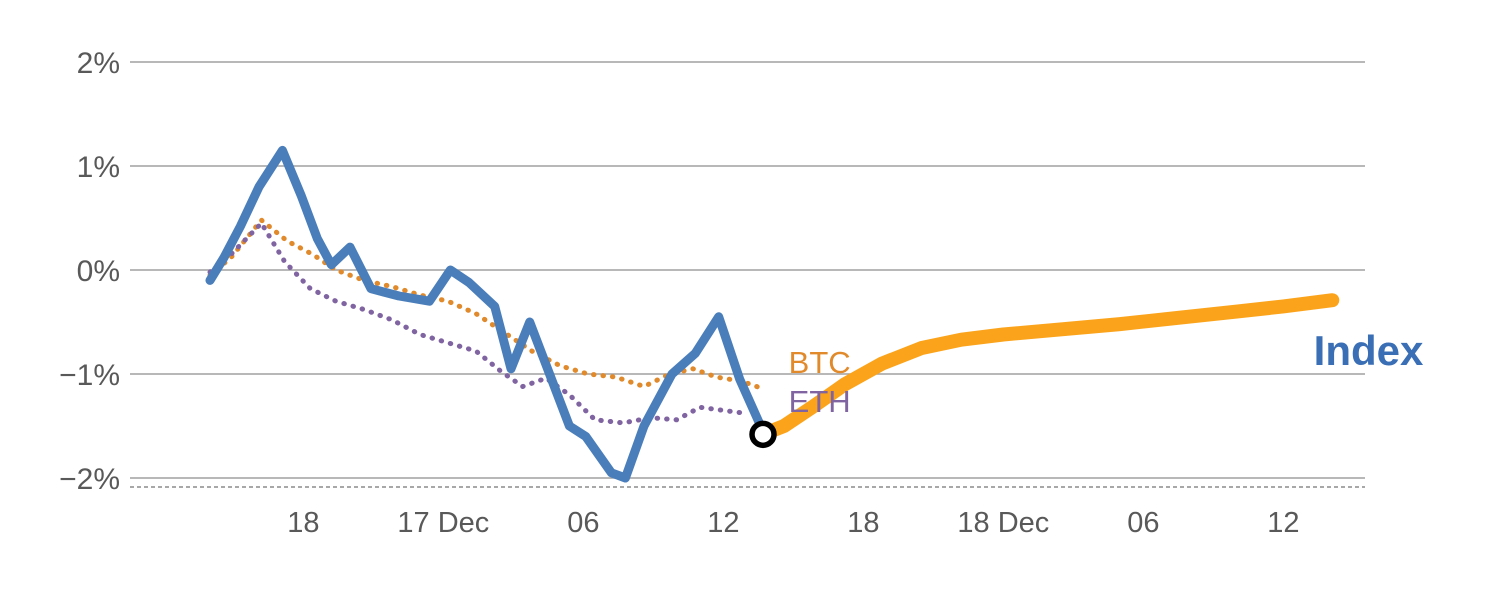  I want to click on series-line-eth, so click(478, 323).